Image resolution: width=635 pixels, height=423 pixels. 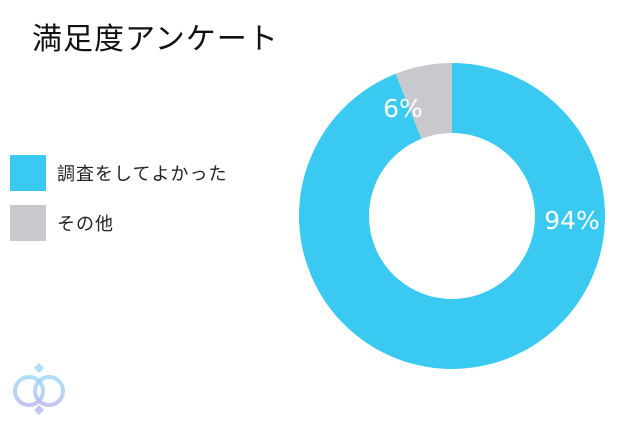 I want to click on legend-label: 調査をしてよかった, so click(x=142, y=174).